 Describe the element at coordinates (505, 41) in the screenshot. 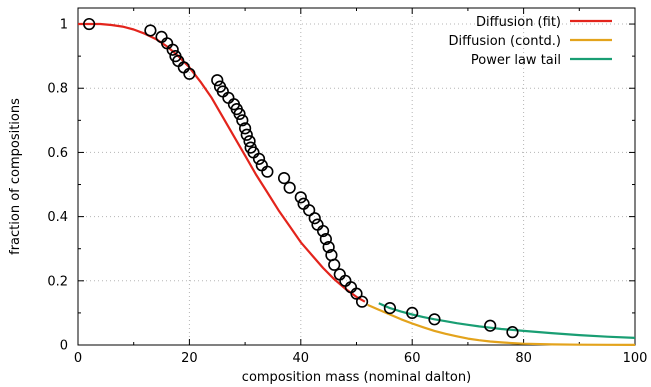

I see `legend-label: Diffusion (contd.)` at that location.